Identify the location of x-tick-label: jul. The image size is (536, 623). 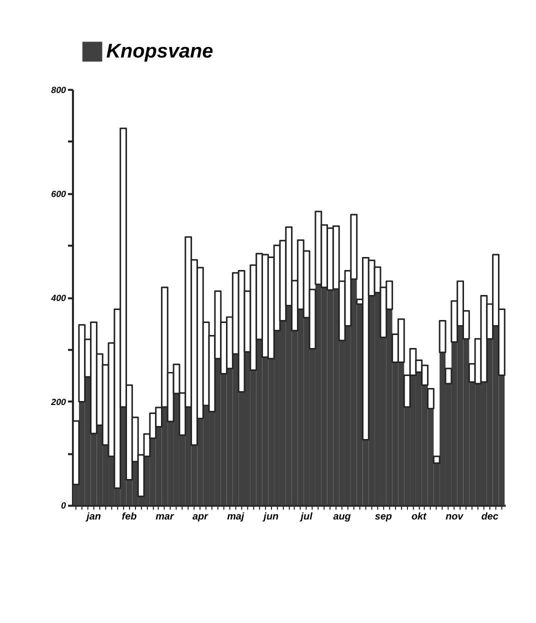
(305, 517).